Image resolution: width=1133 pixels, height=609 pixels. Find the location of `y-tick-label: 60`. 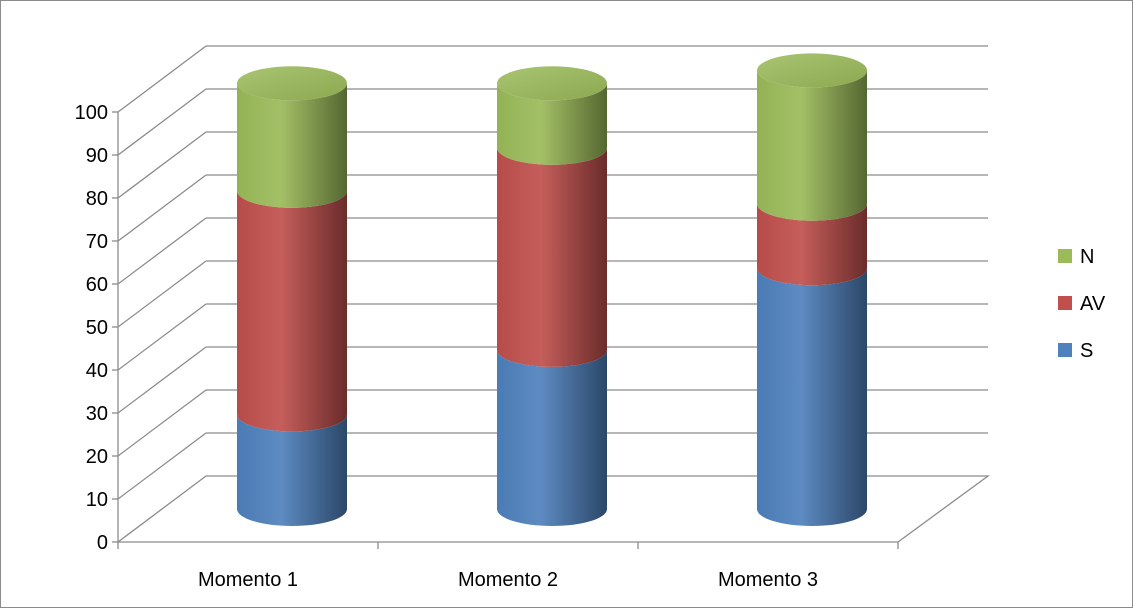

y-tick-label: 60 is located at coordinates (97, 285).